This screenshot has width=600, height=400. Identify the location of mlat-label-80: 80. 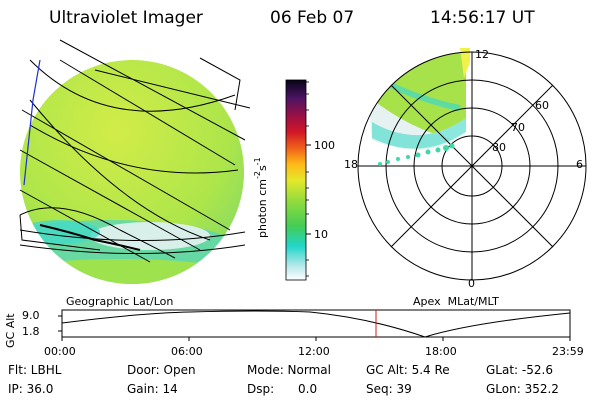
(499, 147).